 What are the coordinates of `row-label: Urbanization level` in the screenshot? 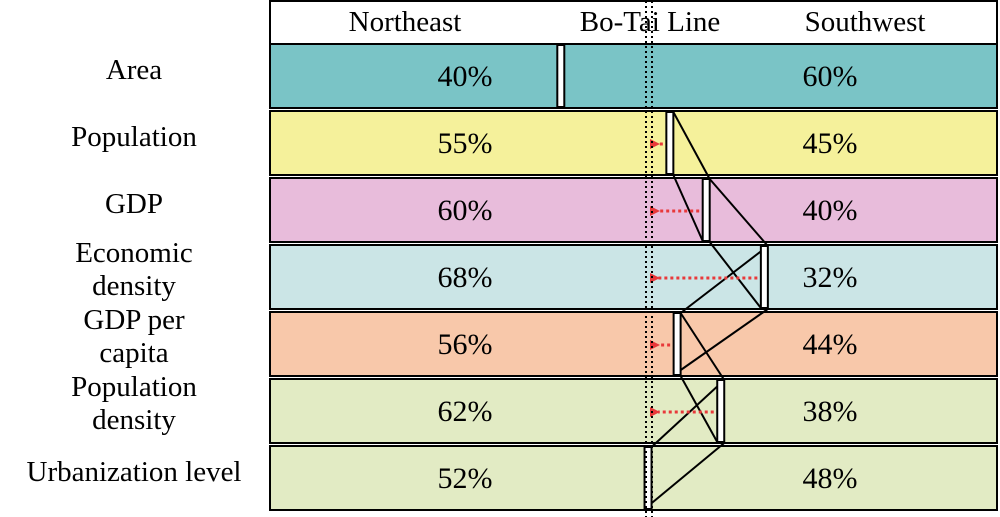 It's located at (134, 472).